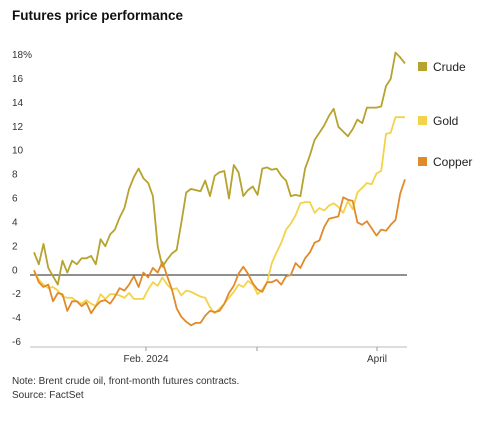 The height and width of the screenshot is (421, 487). Describe the element at coordinates (422, 120) in the screenshot. I see `legend-swatch-gold` at that location.